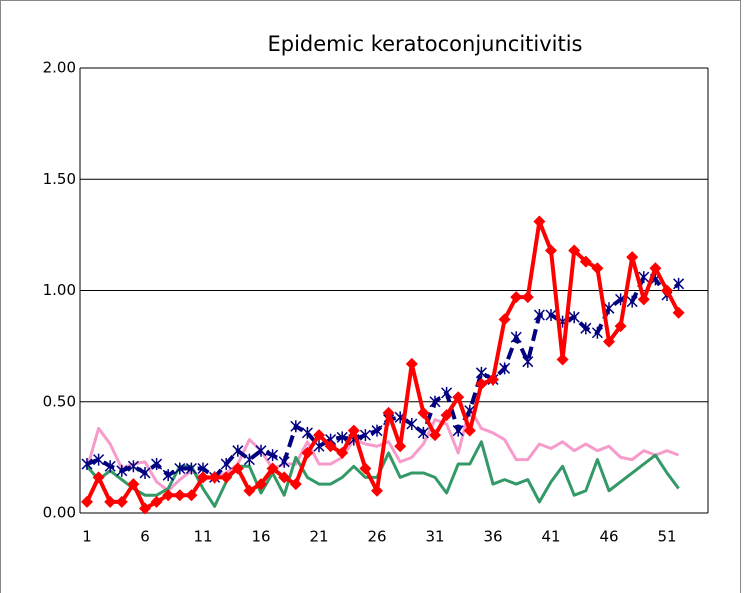 The height and width of the screenshot is (593, 756). Describe the element at coordinates (608, 537) in the screenshot. I see `x-tick-label: 46` at that location.